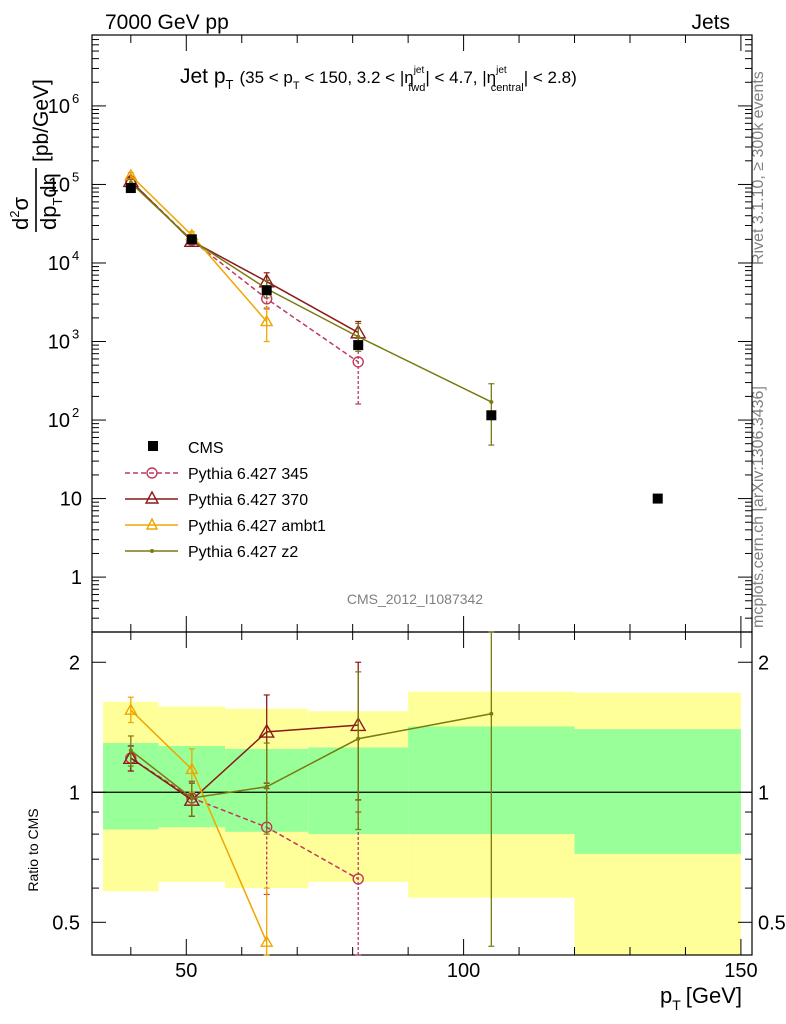 The image size is (786, 1024). Describe the element at coordinates (76, 578) in the screenshot. I see `main-ytick-label: 1` at that location.